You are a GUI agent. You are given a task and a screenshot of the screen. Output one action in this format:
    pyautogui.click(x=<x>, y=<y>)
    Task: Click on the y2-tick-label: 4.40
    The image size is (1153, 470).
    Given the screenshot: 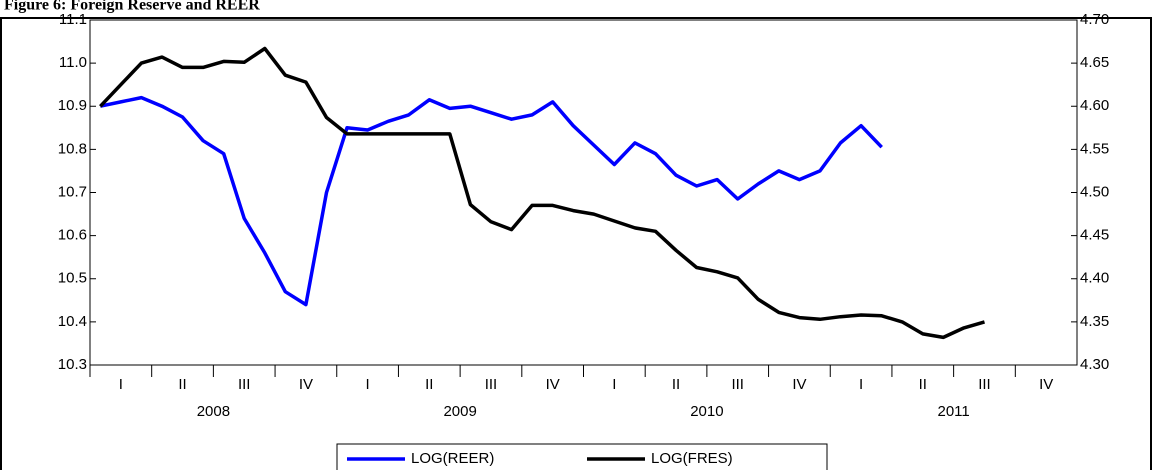 What is the action you would take?
    pyautogui.click(x=1094, y=278)
    